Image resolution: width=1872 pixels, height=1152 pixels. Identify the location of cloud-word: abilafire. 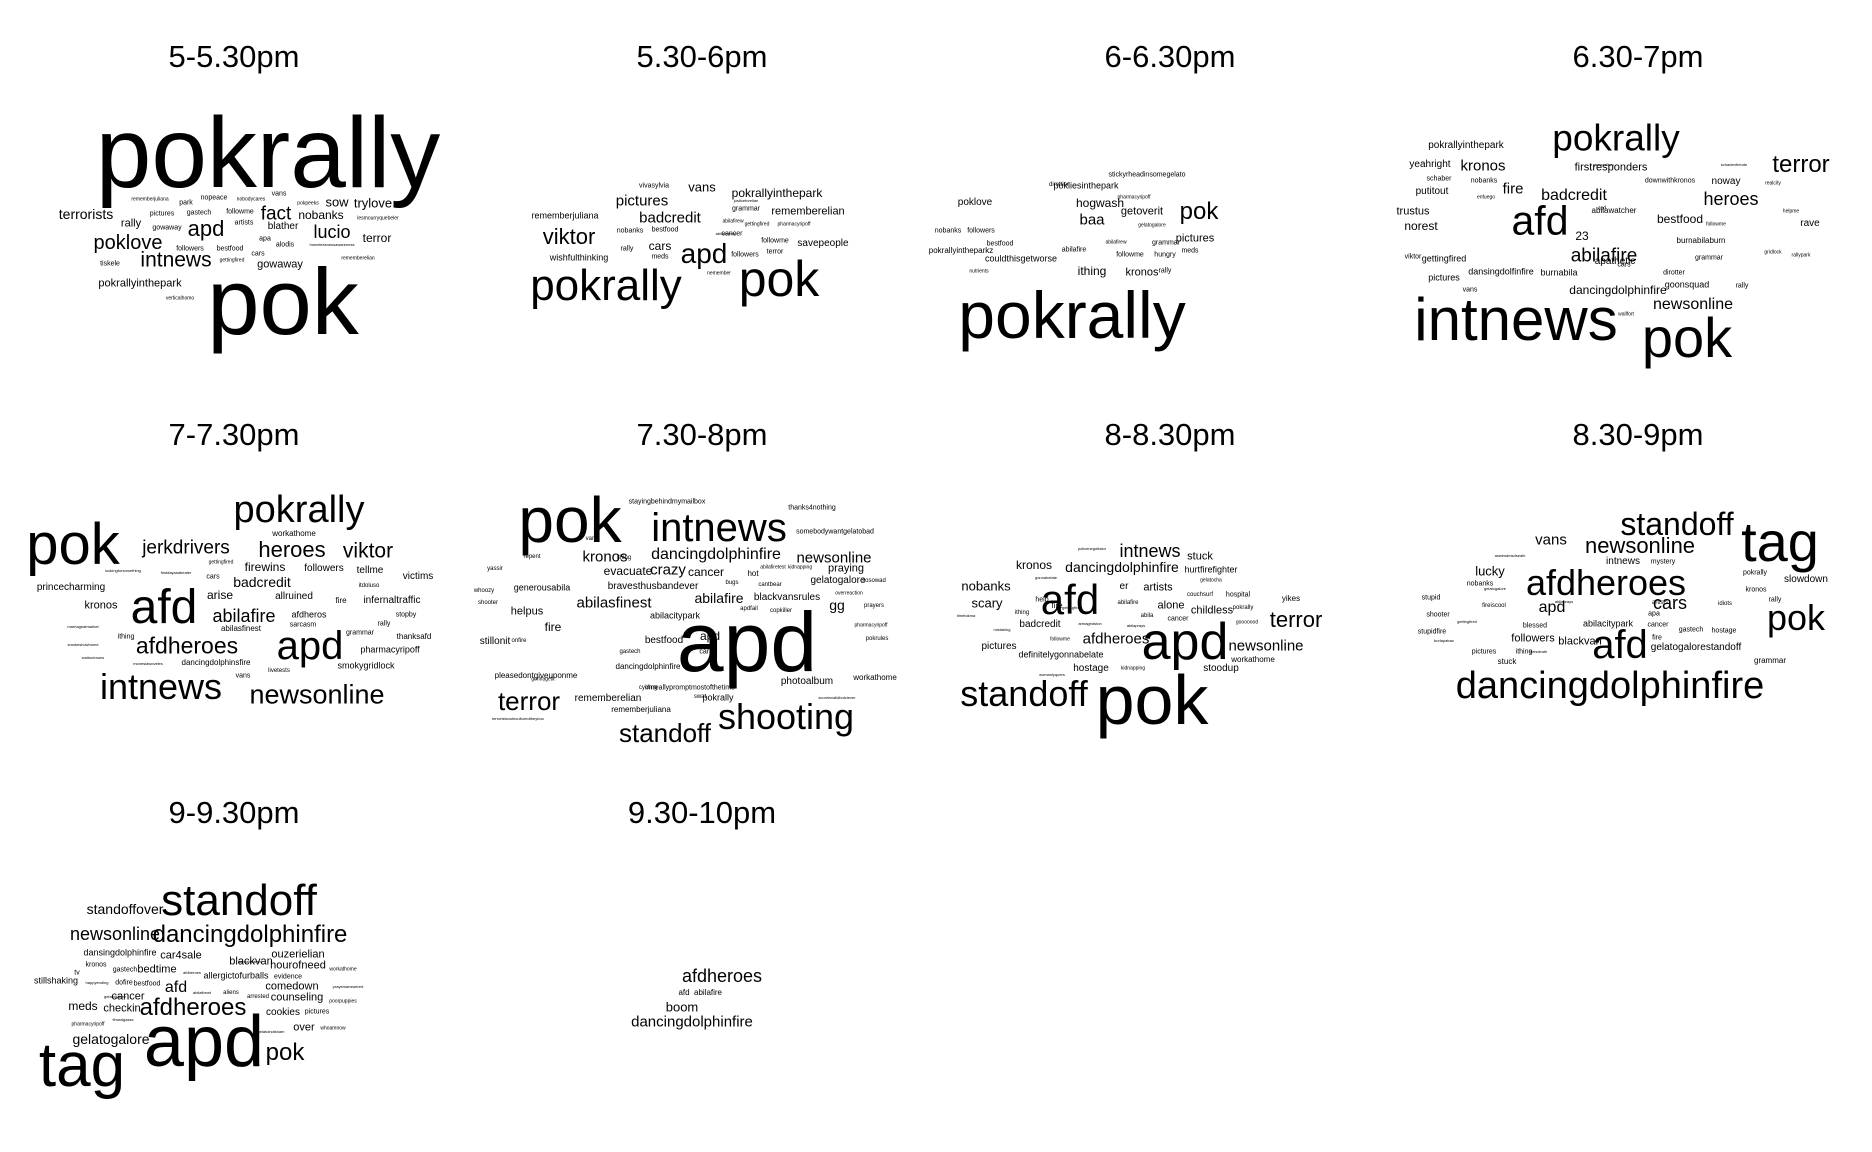
(719, 598).